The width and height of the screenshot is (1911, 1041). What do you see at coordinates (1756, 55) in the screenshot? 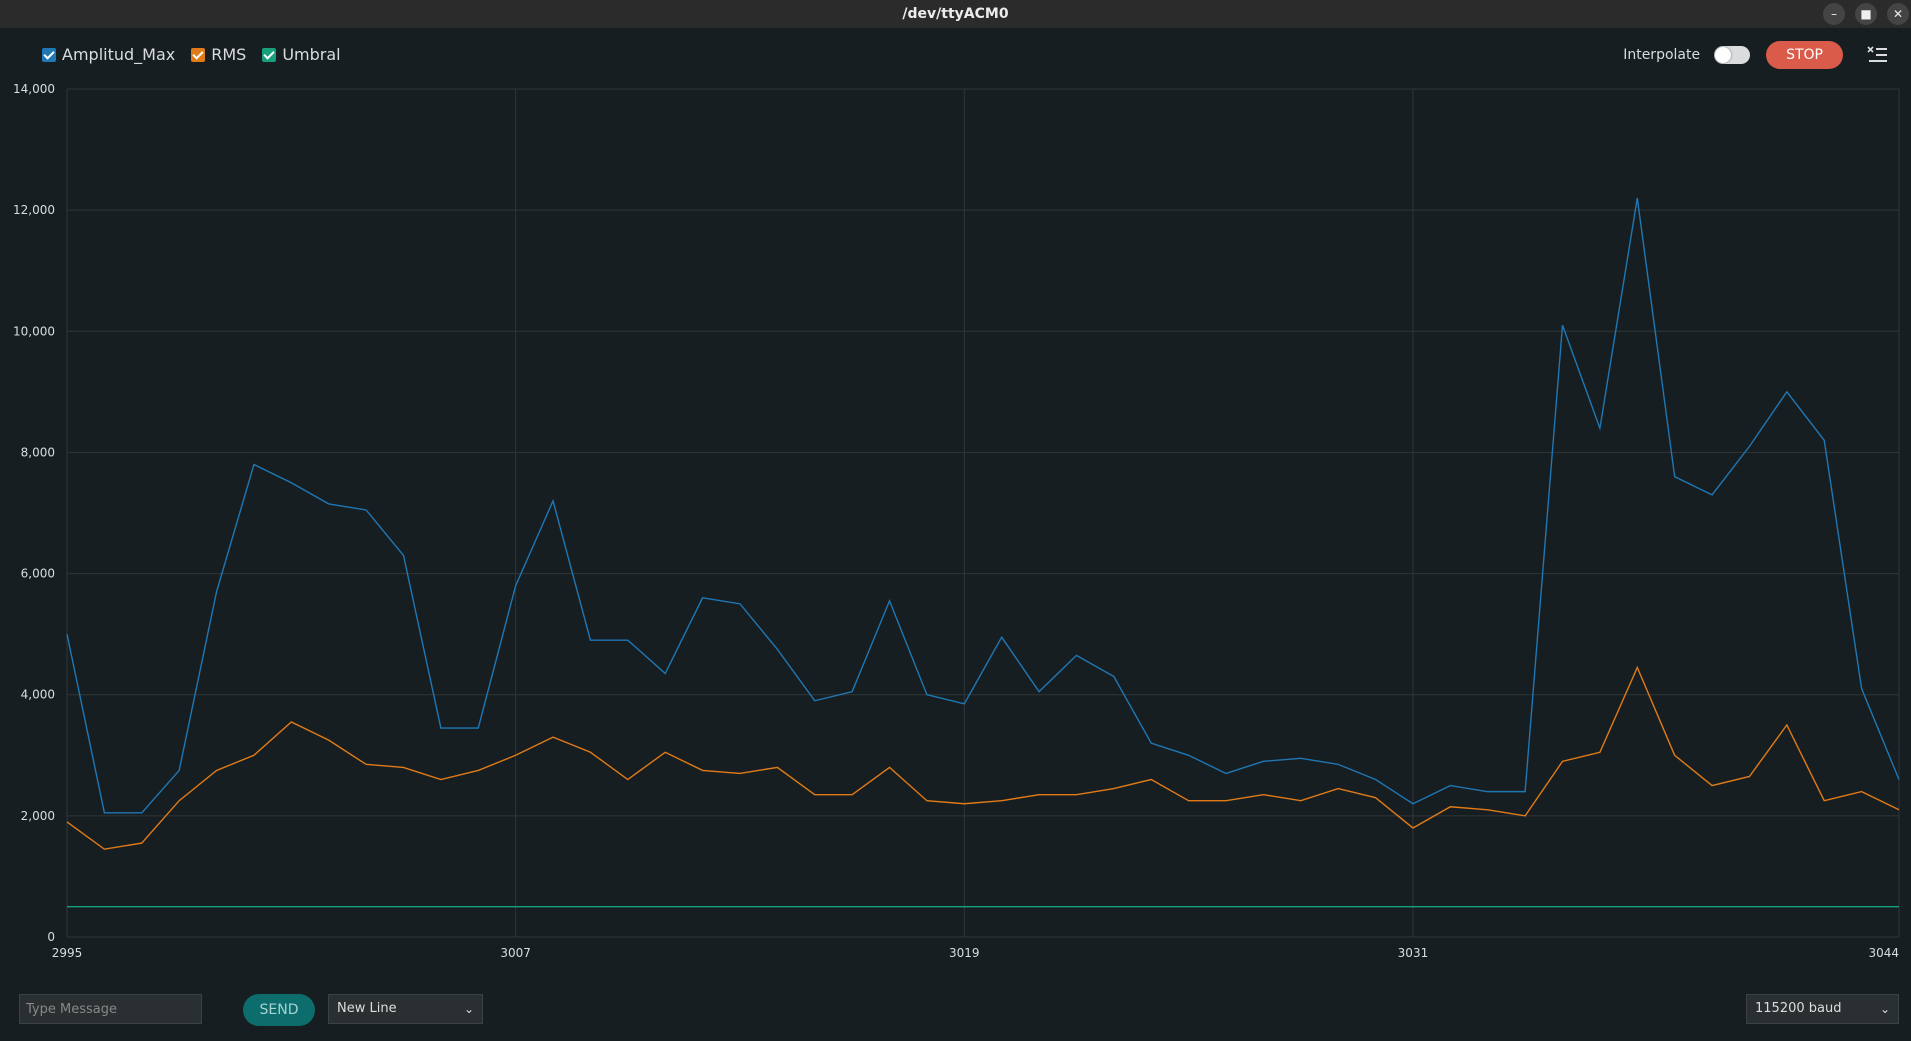
I see `right-tools: Interpolate STOP` at bounding box center [1756, 55].